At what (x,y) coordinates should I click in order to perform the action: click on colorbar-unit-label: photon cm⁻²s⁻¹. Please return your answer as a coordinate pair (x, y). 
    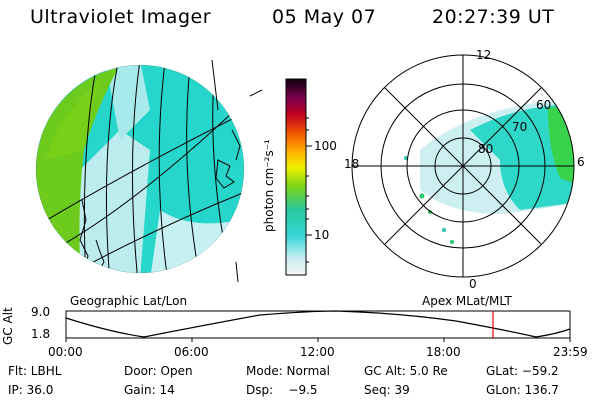
    Looking at the image, I should click on (269, 185).